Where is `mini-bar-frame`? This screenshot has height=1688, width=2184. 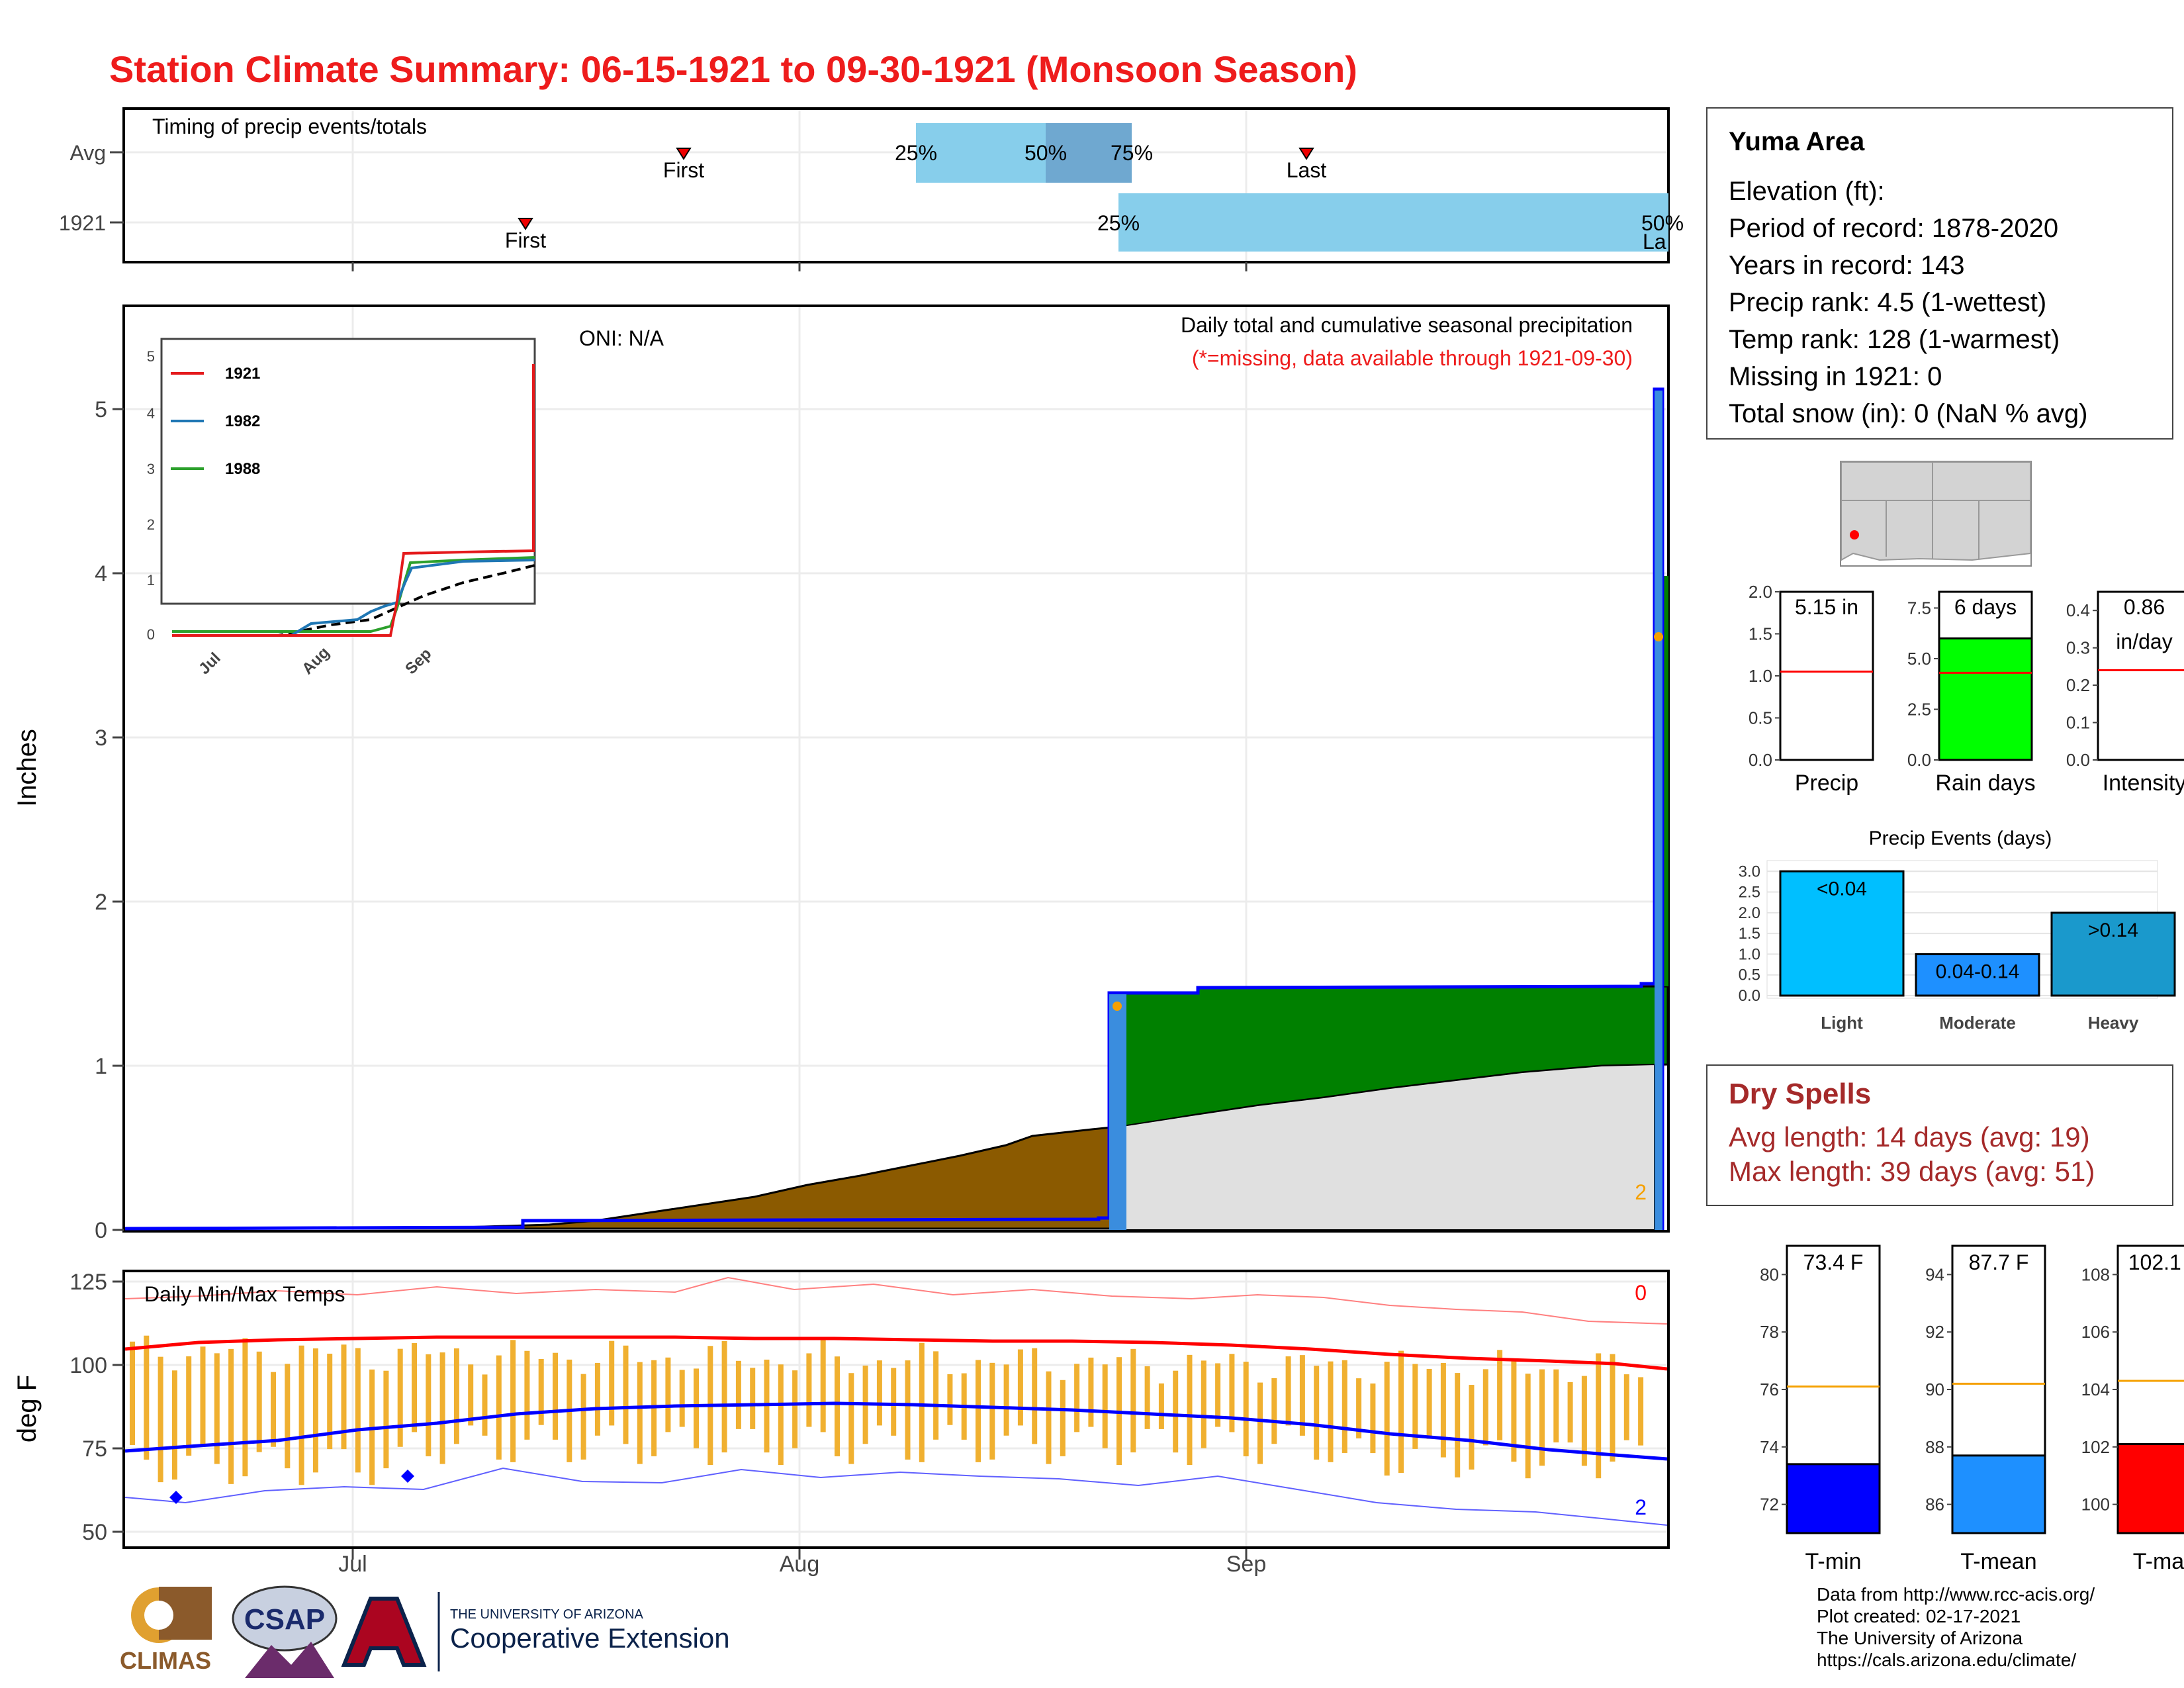 mini-bar-frame is located at coordinates (2141, 675).